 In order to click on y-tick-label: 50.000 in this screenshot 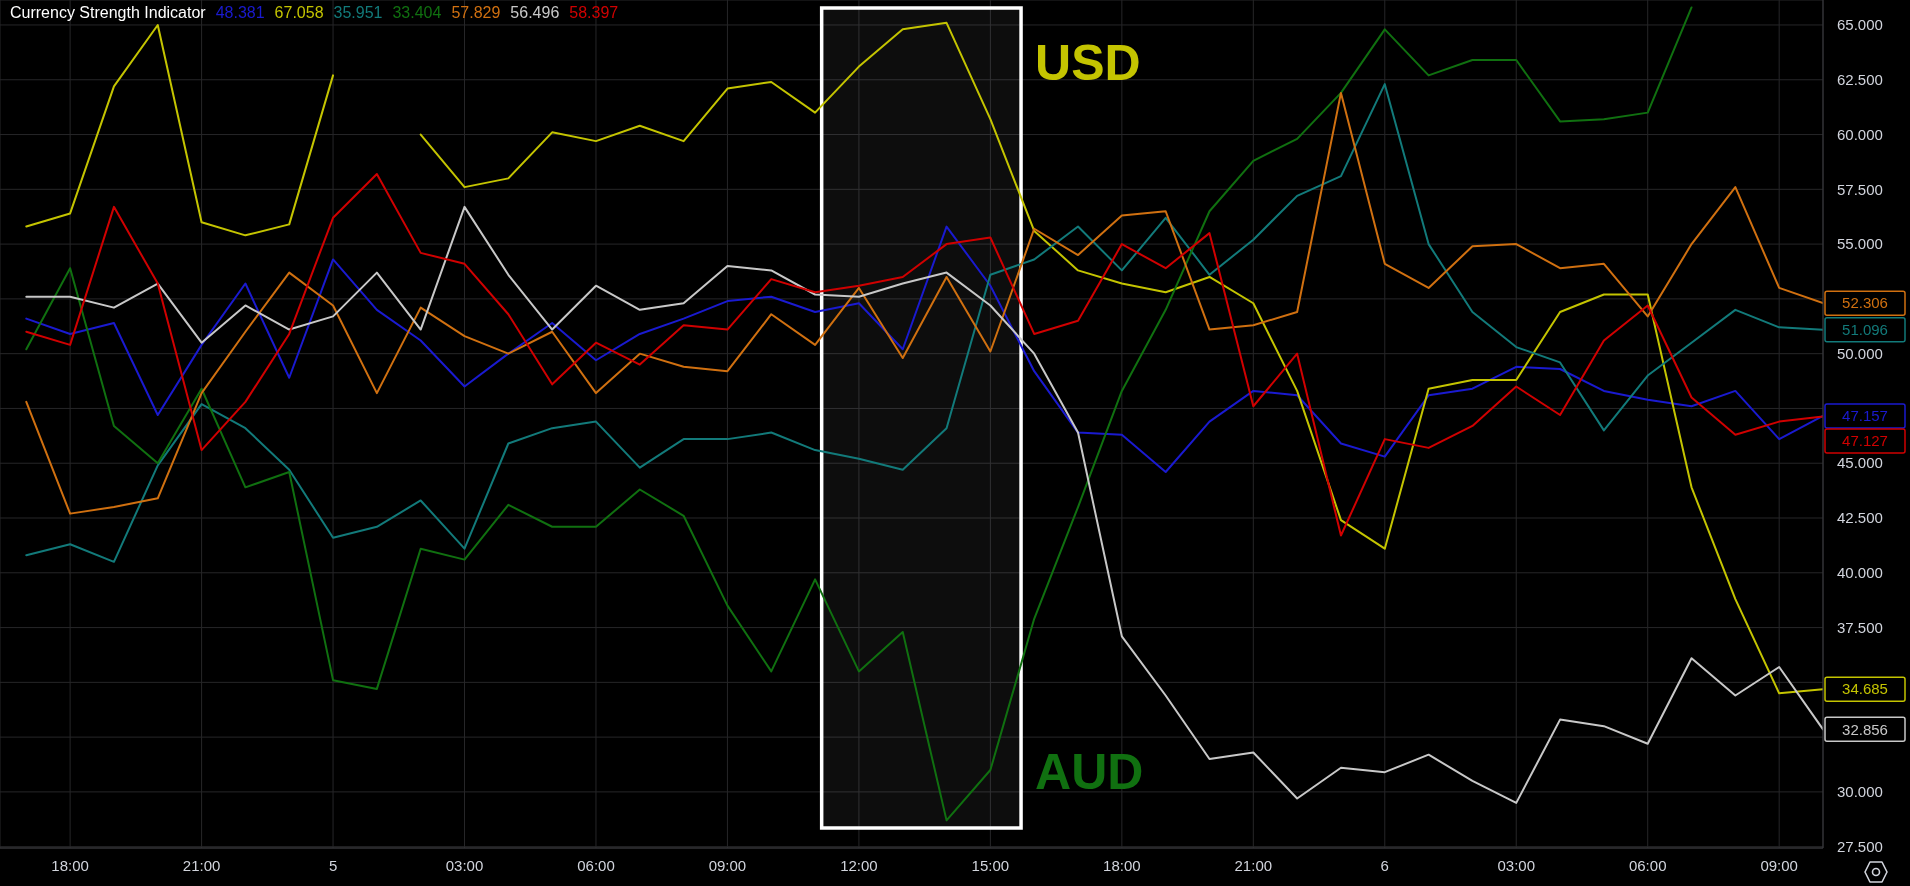, I will do `click(1860, 353)`.